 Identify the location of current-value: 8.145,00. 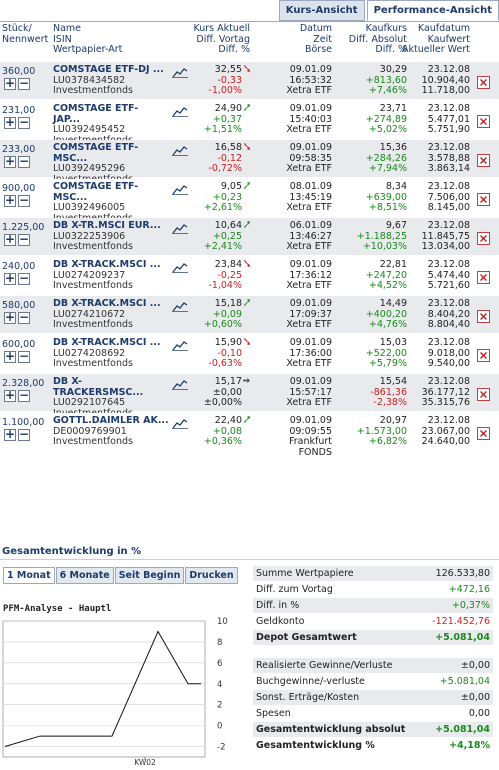
(448, 207).